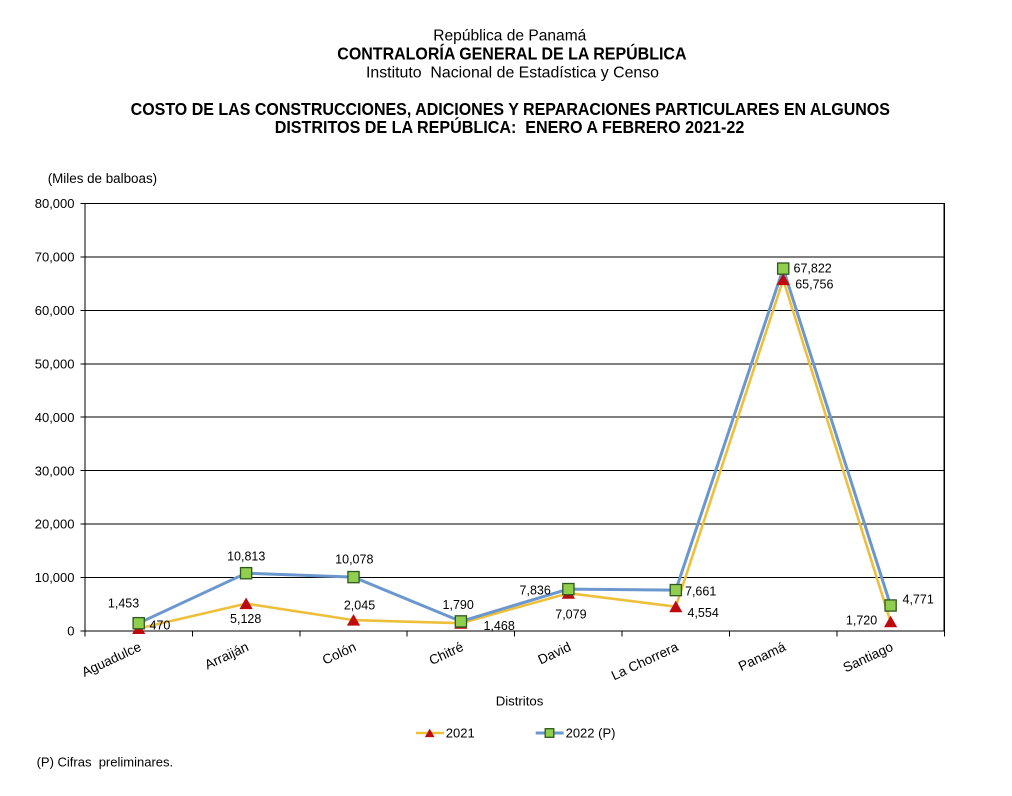 The height and width of the screenshot is (796, 1012). What do you see at coordinates (535, 590) in the screenshot?
I see `svg-text: 7,836` at bounding box center [535, 590].